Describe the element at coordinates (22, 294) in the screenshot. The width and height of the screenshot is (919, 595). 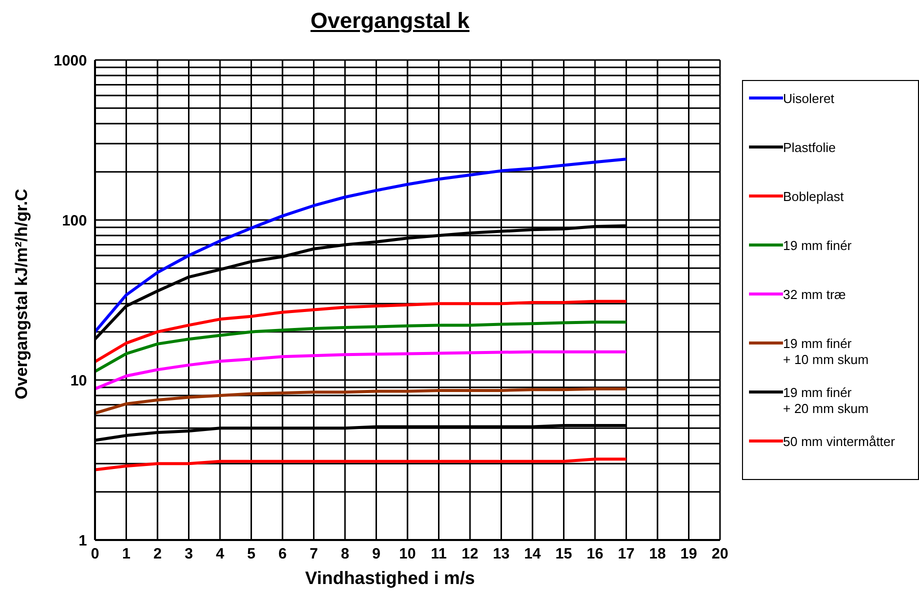
I see `y-axis-title: Overgangstal kJ/m²/h/gr.C` at that location.